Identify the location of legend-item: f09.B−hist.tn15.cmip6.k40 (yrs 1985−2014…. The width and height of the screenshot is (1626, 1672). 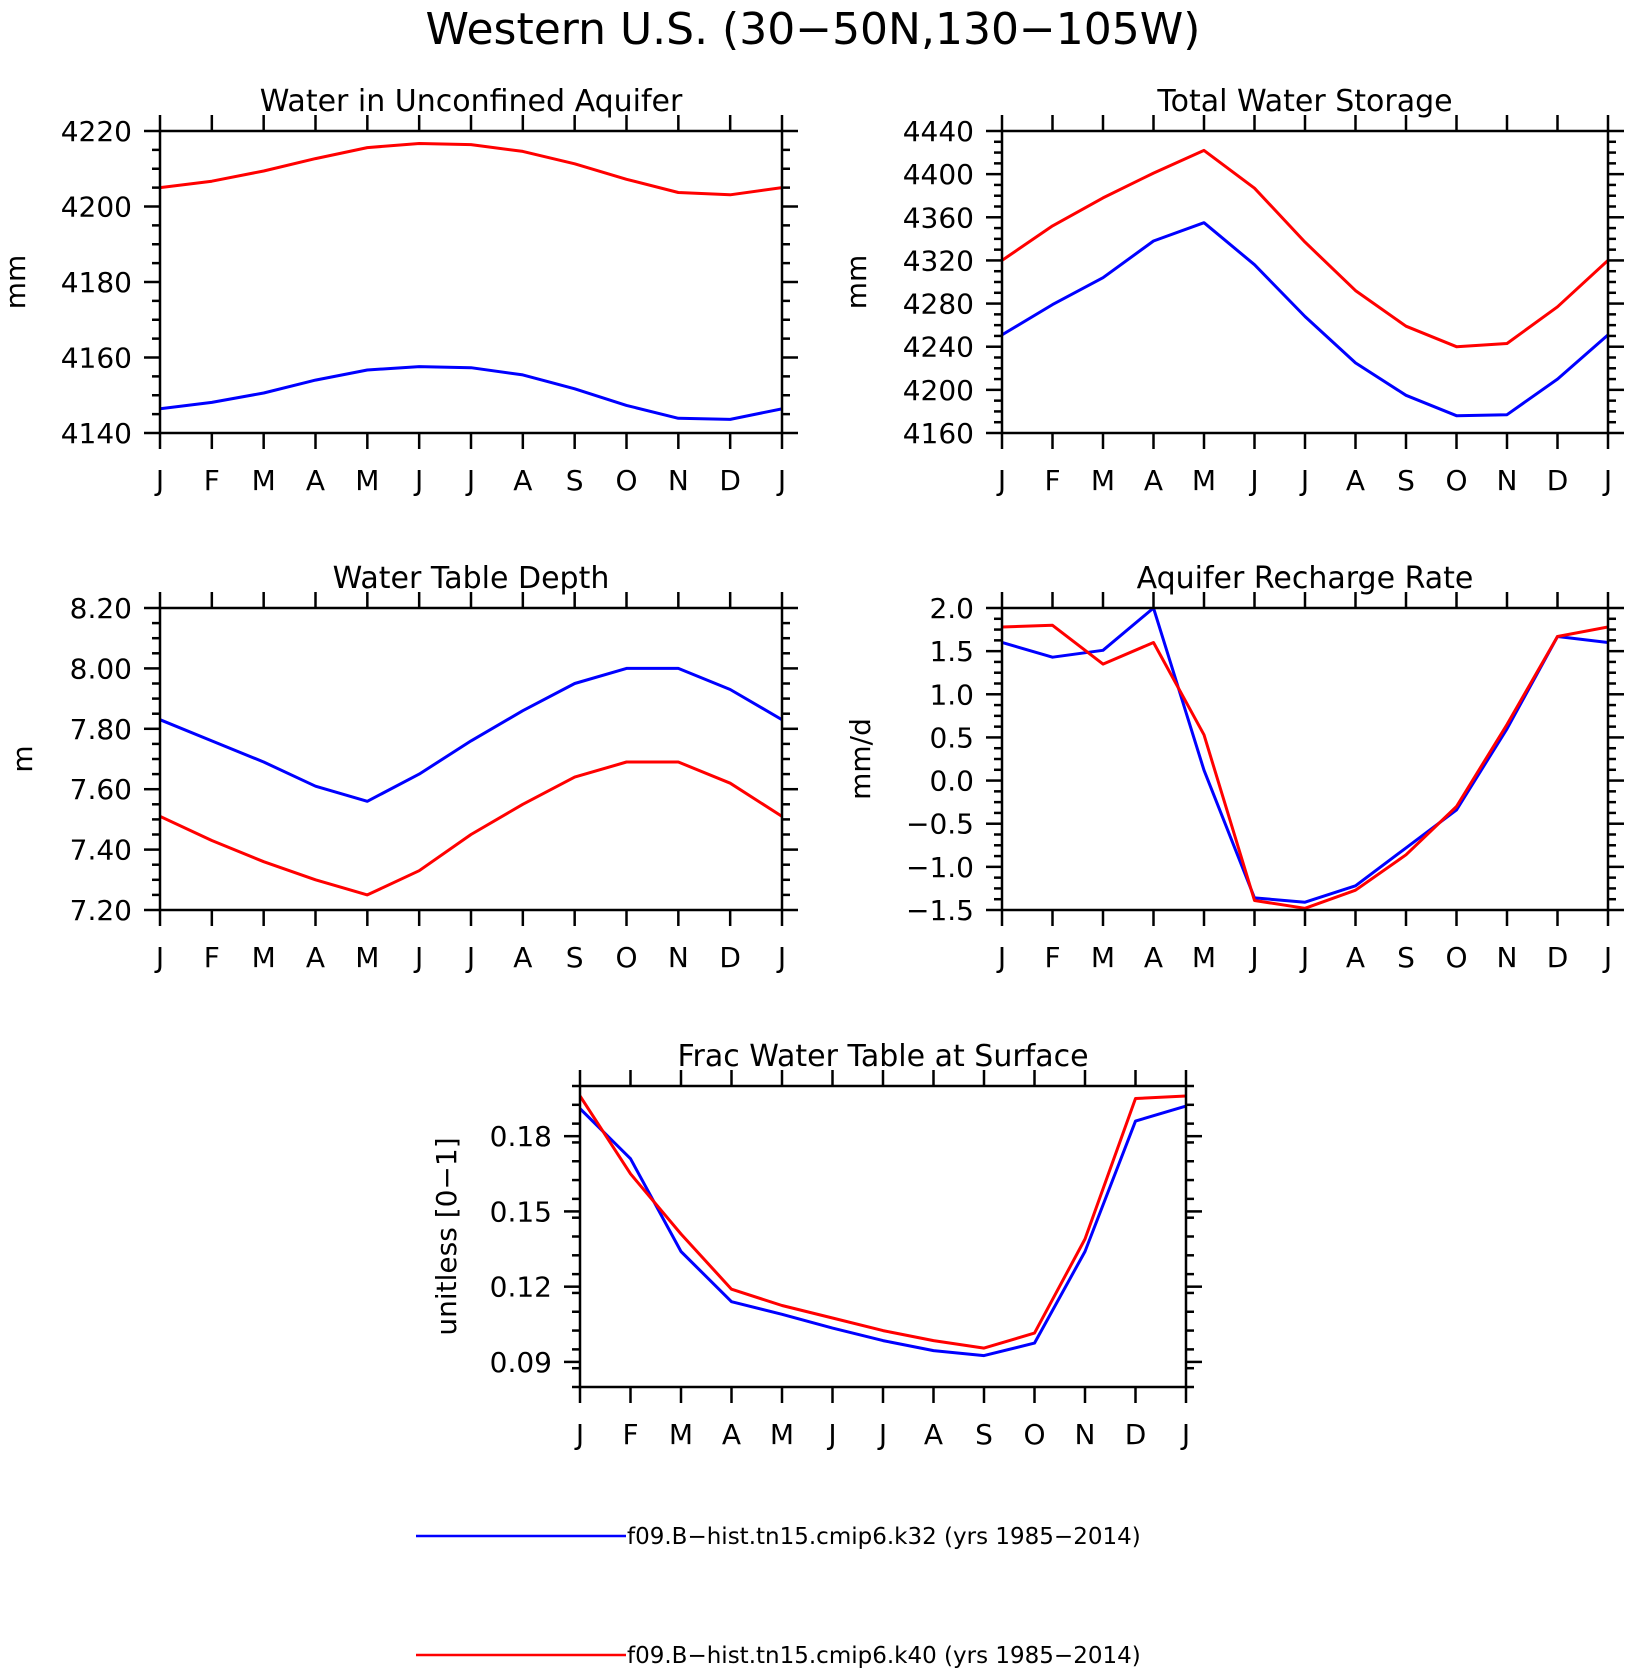
(778, 1656).